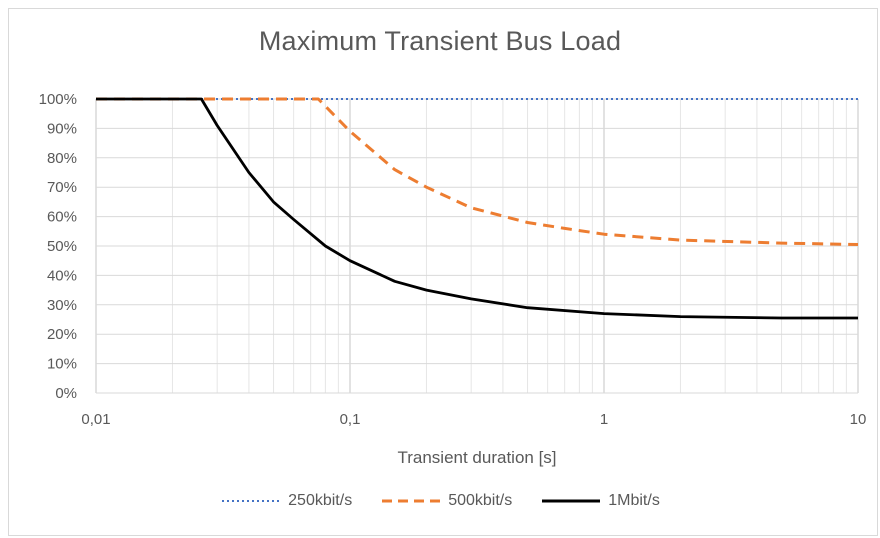 This screenshot has height=538, width=880. Describe the element at coordinates (571, 501) in the screenshot. I see `legend-swatch-1mbit` at that location.